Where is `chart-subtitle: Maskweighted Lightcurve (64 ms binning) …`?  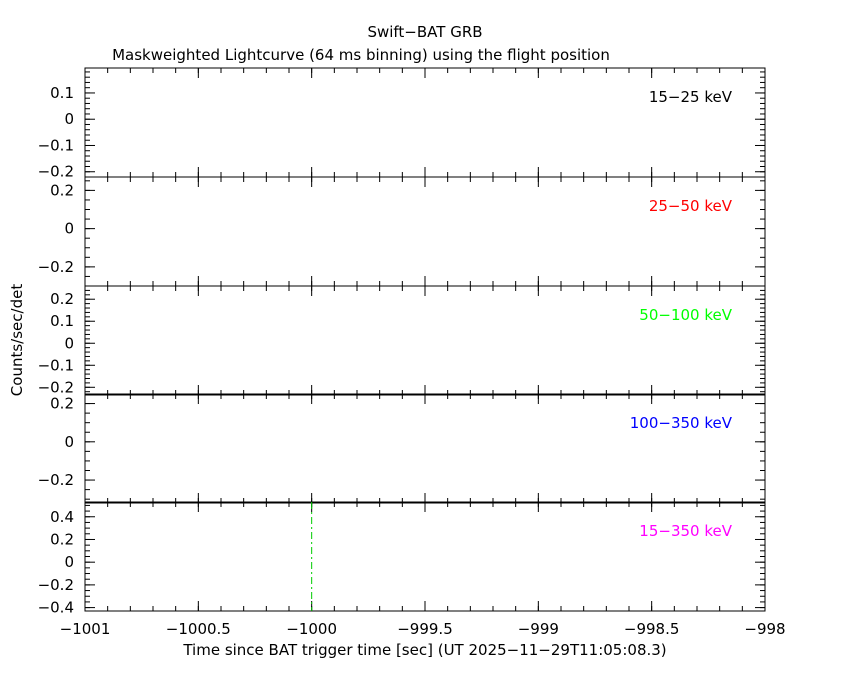
chart-subtitle: Maskweighted Lightcurve (64 ms binning) … is located at coordinates (361, 55).